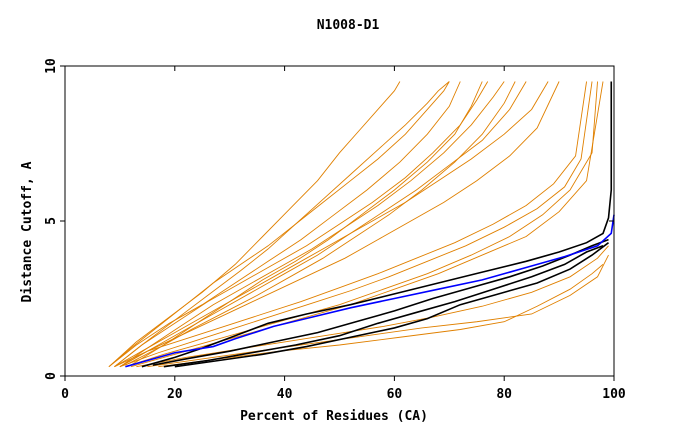  I want to click on y-axis-label: Distance Cutoff, A, so click(27, 231).